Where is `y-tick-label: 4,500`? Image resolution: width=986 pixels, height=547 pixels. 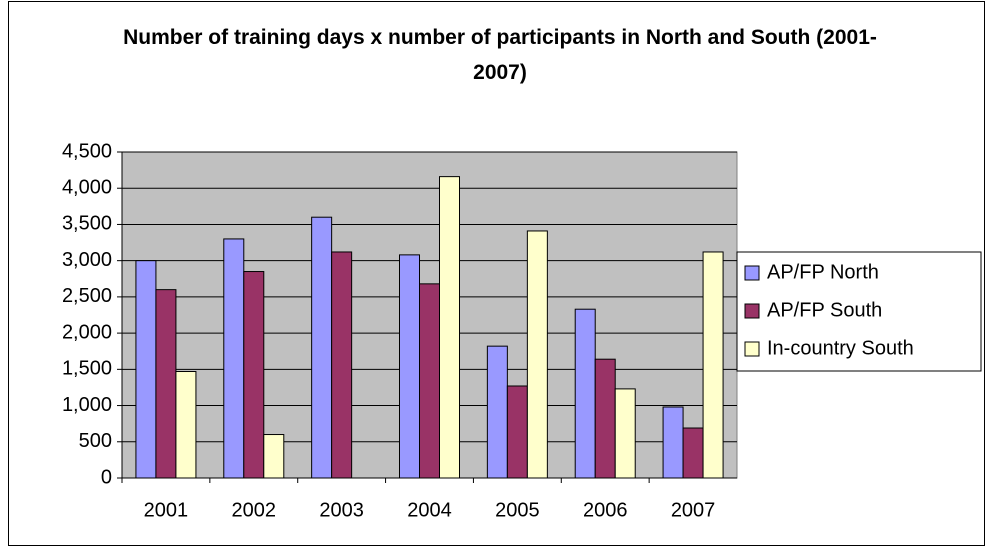 y-tick-label: 4,500 is located at coordinates (87, 151).